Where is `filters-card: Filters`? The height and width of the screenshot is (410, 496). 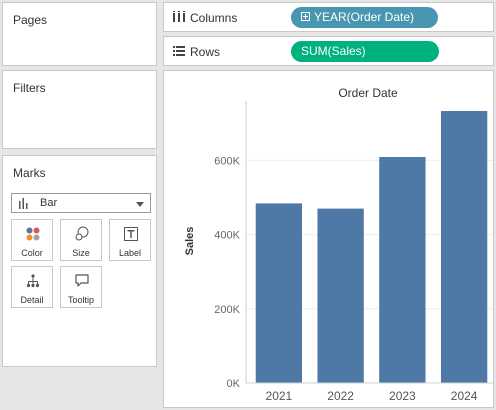 filters-card: Filters is located at coordinates (79, 109).